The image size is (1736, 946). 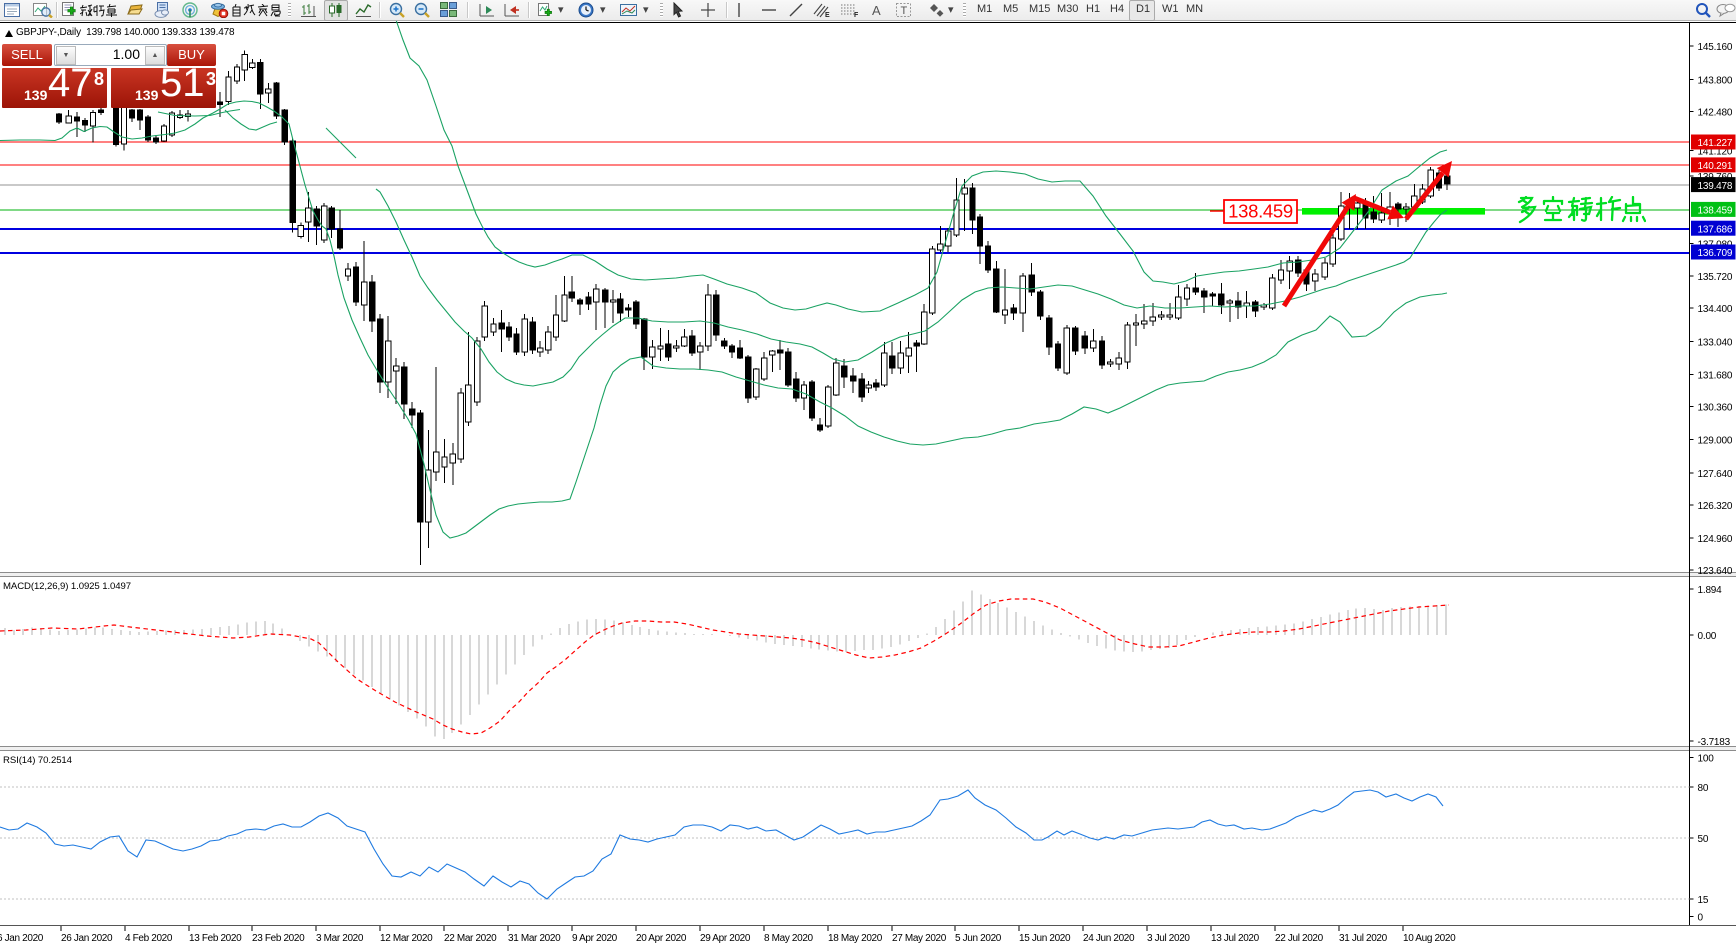 What do you see at coordinates (1715, 47) in the screenshot?
I see `svg-text: 145.160` at bounding box center [1715, 47].